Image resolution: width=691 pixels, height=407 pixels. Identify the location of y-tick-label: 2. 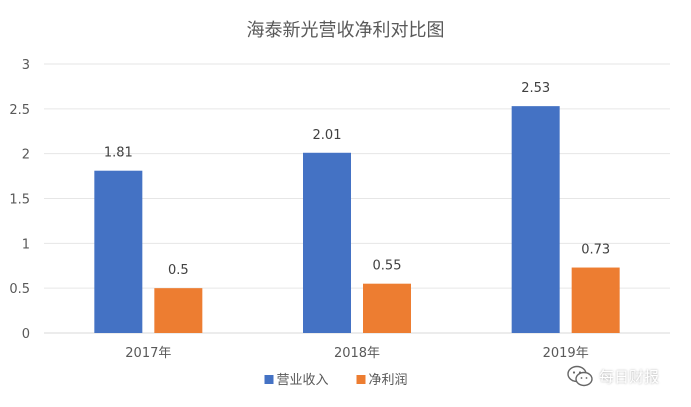
(26, 155).